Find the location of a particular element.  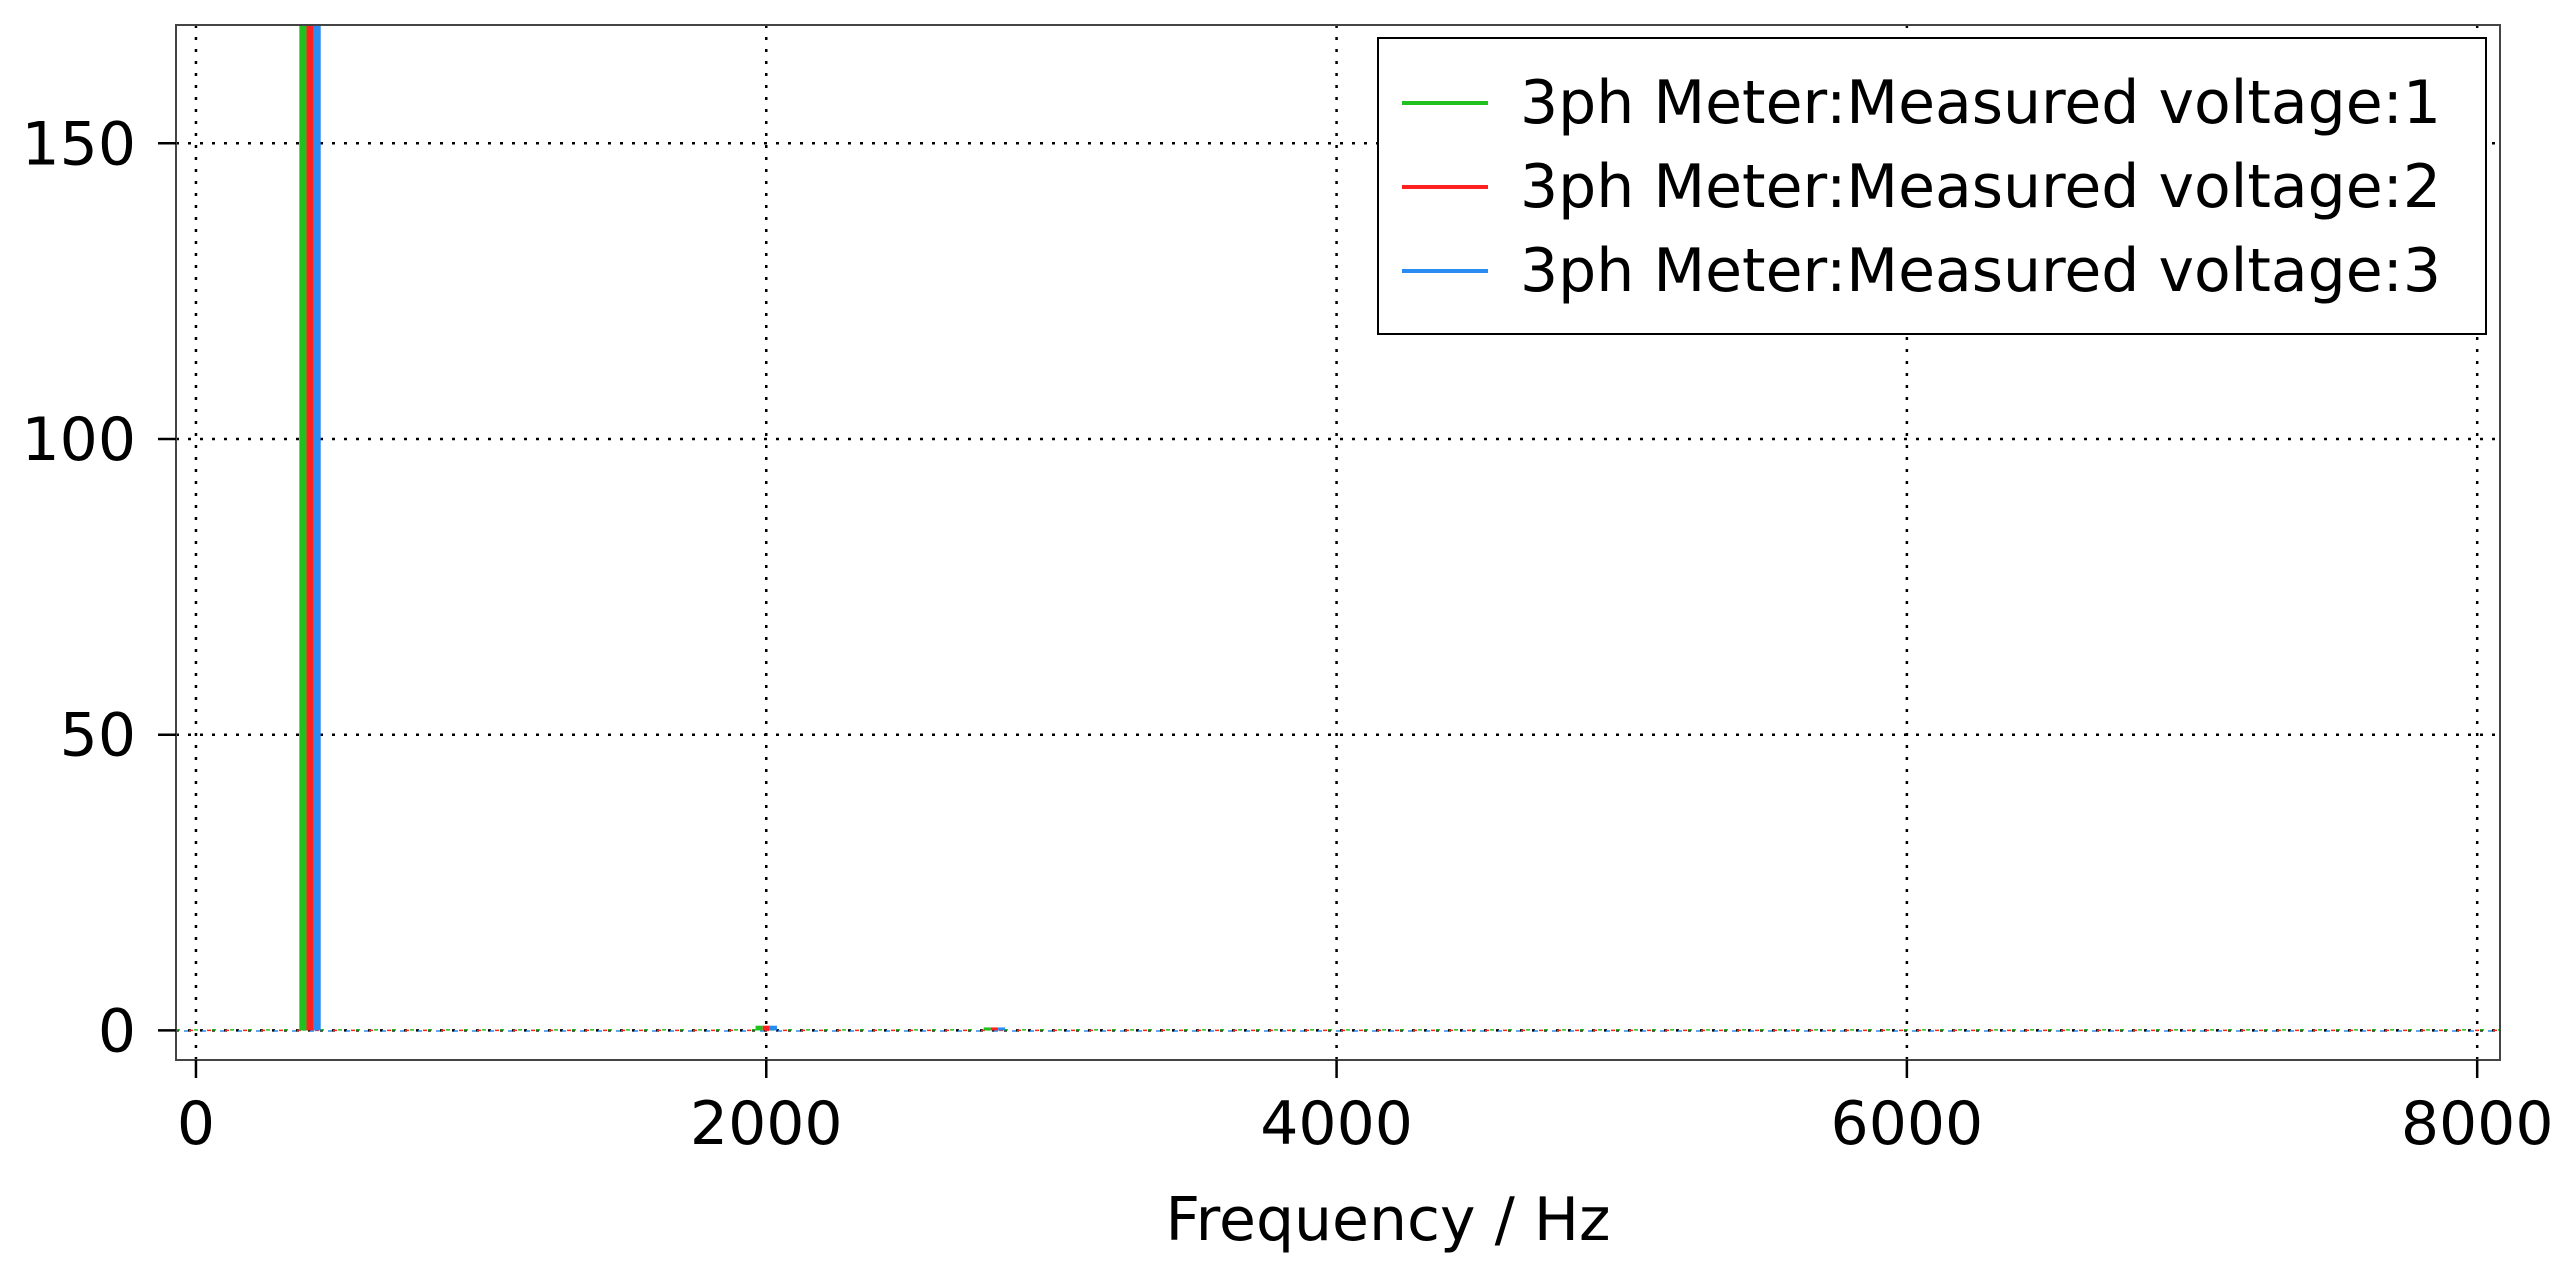

baseline is located at coordinates (1338, 1030).